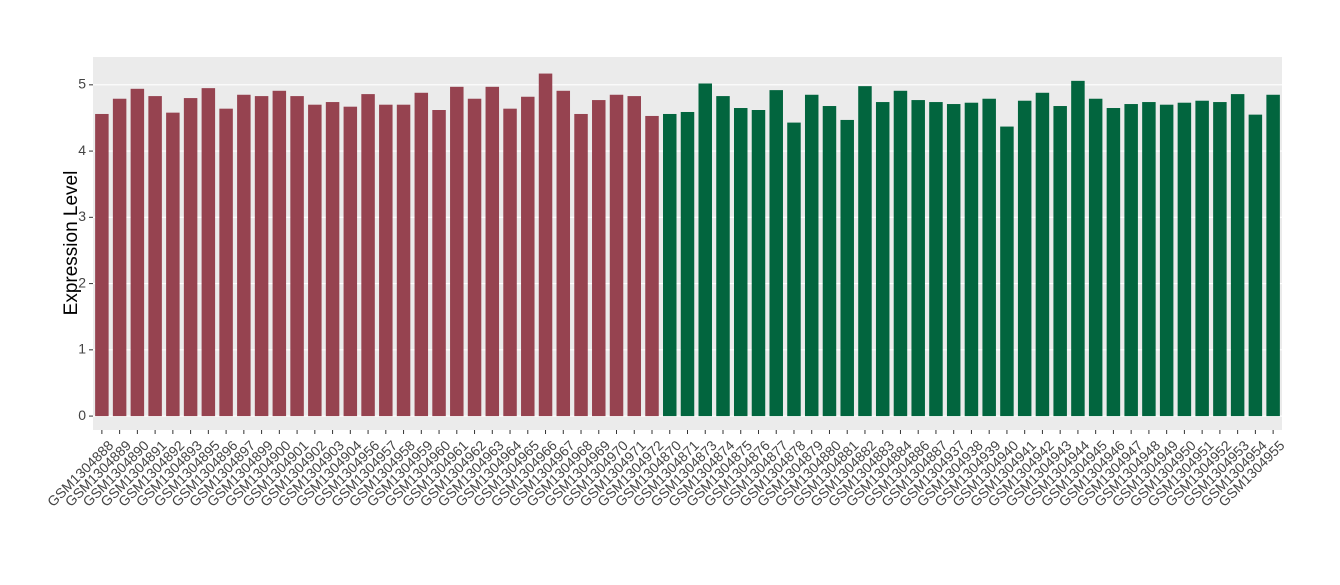  What do you see at coordinates (82, 216) in the screenshot?
I see `y-tick-label: 3` at bounding box center [82, 216].